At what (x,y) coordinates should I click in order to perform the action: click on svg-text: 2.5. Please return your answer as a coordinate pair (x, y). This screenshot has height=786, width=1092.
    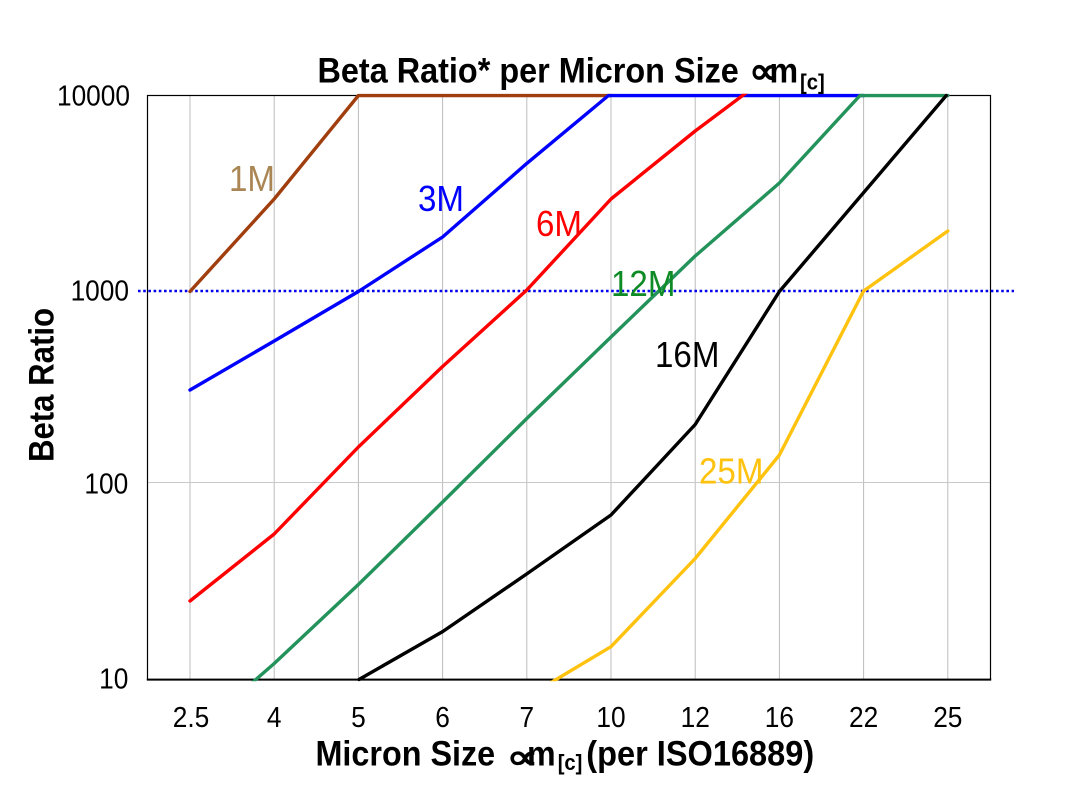
    Looking at the image, I should click on (191, 717).